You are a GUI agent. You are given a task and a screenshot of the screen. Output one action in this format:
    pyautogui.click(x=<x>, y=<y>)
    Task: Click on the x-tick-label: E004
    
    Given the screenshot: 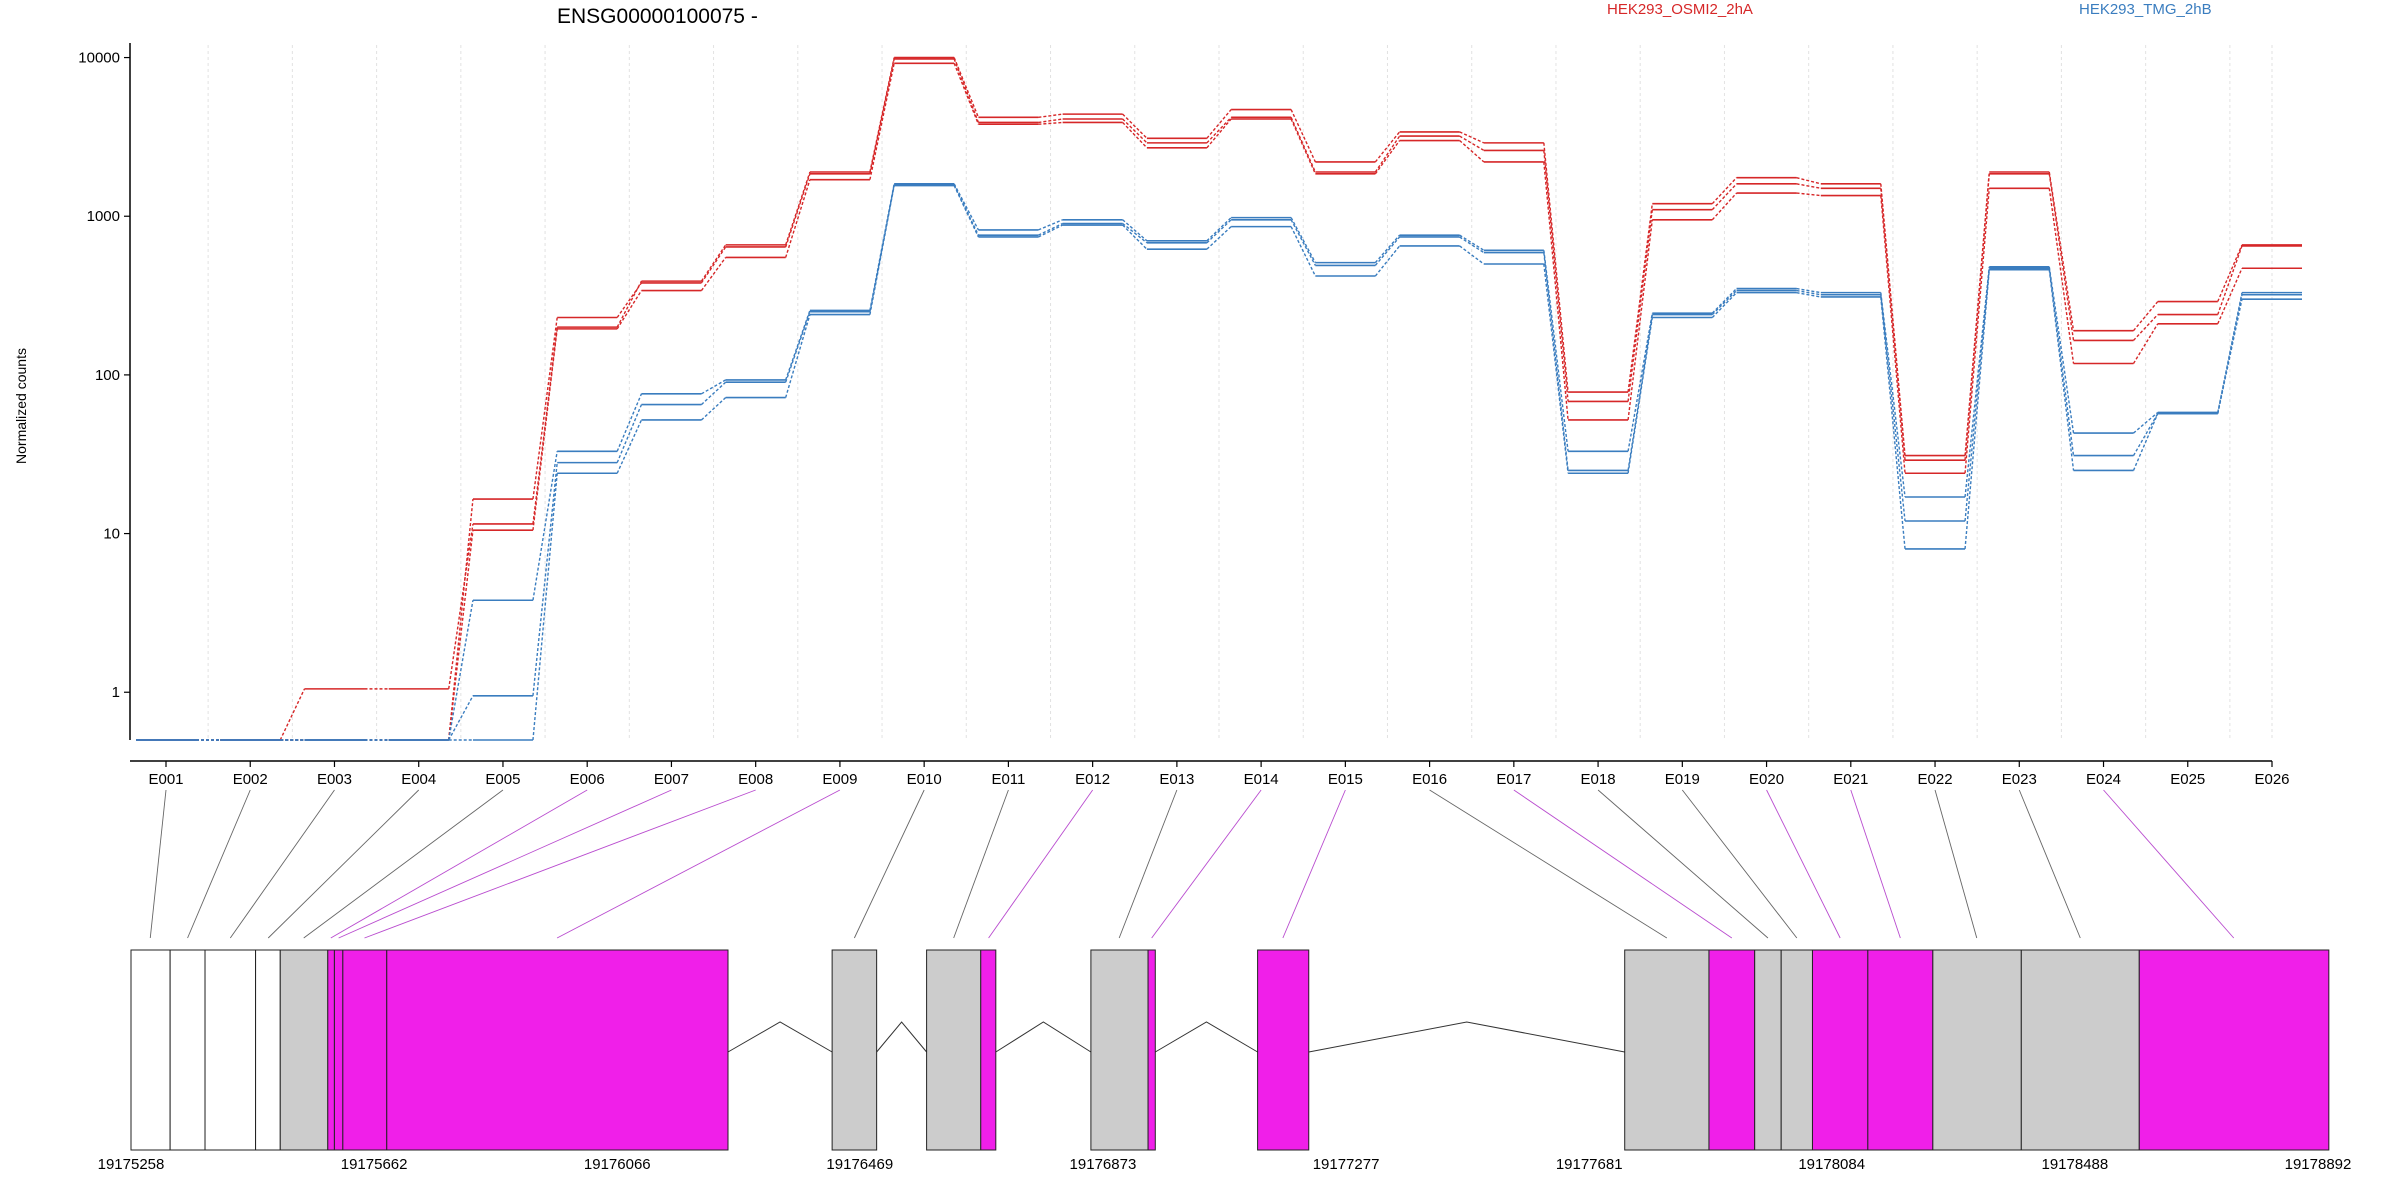 What is the action you would take?
    pyautogui.click(x=418, y=779)
    